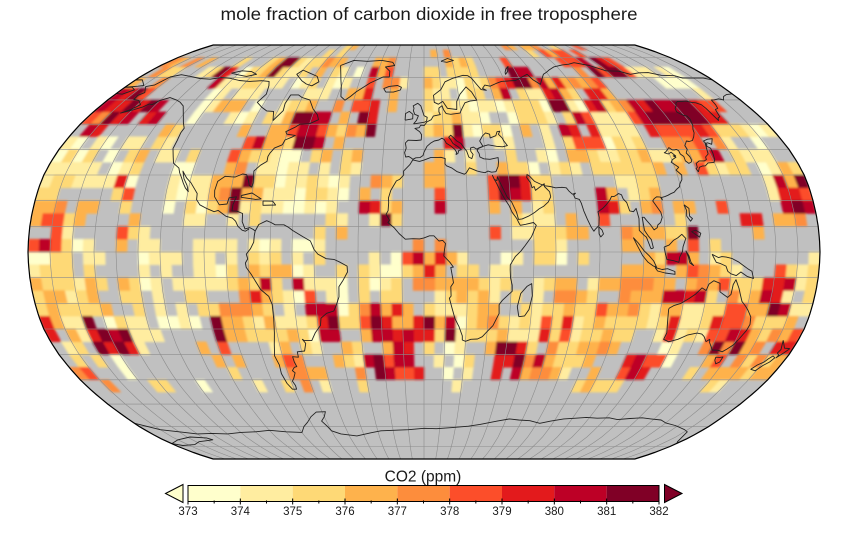 Image resolution: width=858 pixels, height=540 pixels. I want to click on svg-text: 379, so click(501, 512).